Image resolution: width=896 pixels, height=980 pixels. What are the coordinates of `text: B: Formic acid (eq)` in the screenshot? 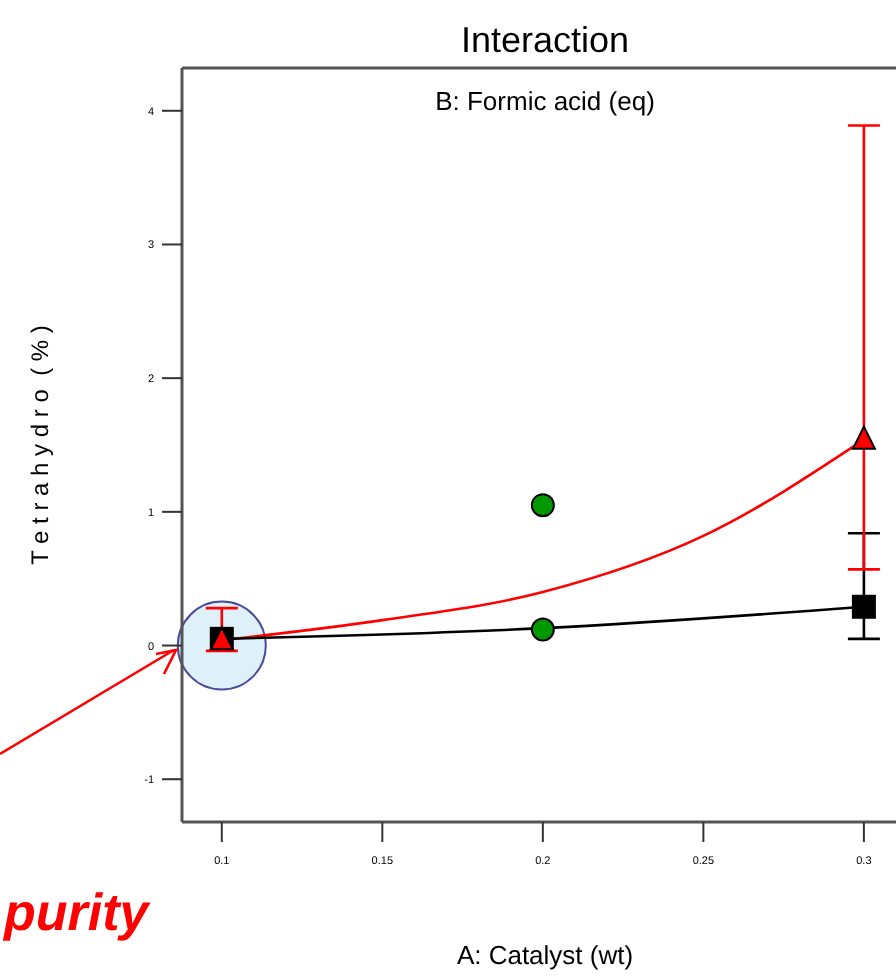 It's located at (545, 101).